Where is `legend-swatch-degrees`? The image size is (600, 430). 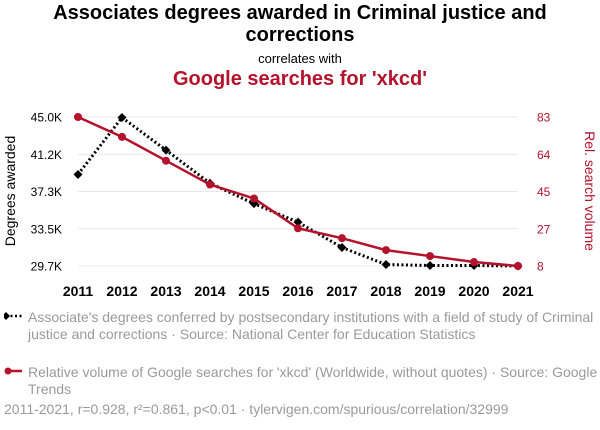
legend-swatch-degrees is located at coordinates (13, 316).